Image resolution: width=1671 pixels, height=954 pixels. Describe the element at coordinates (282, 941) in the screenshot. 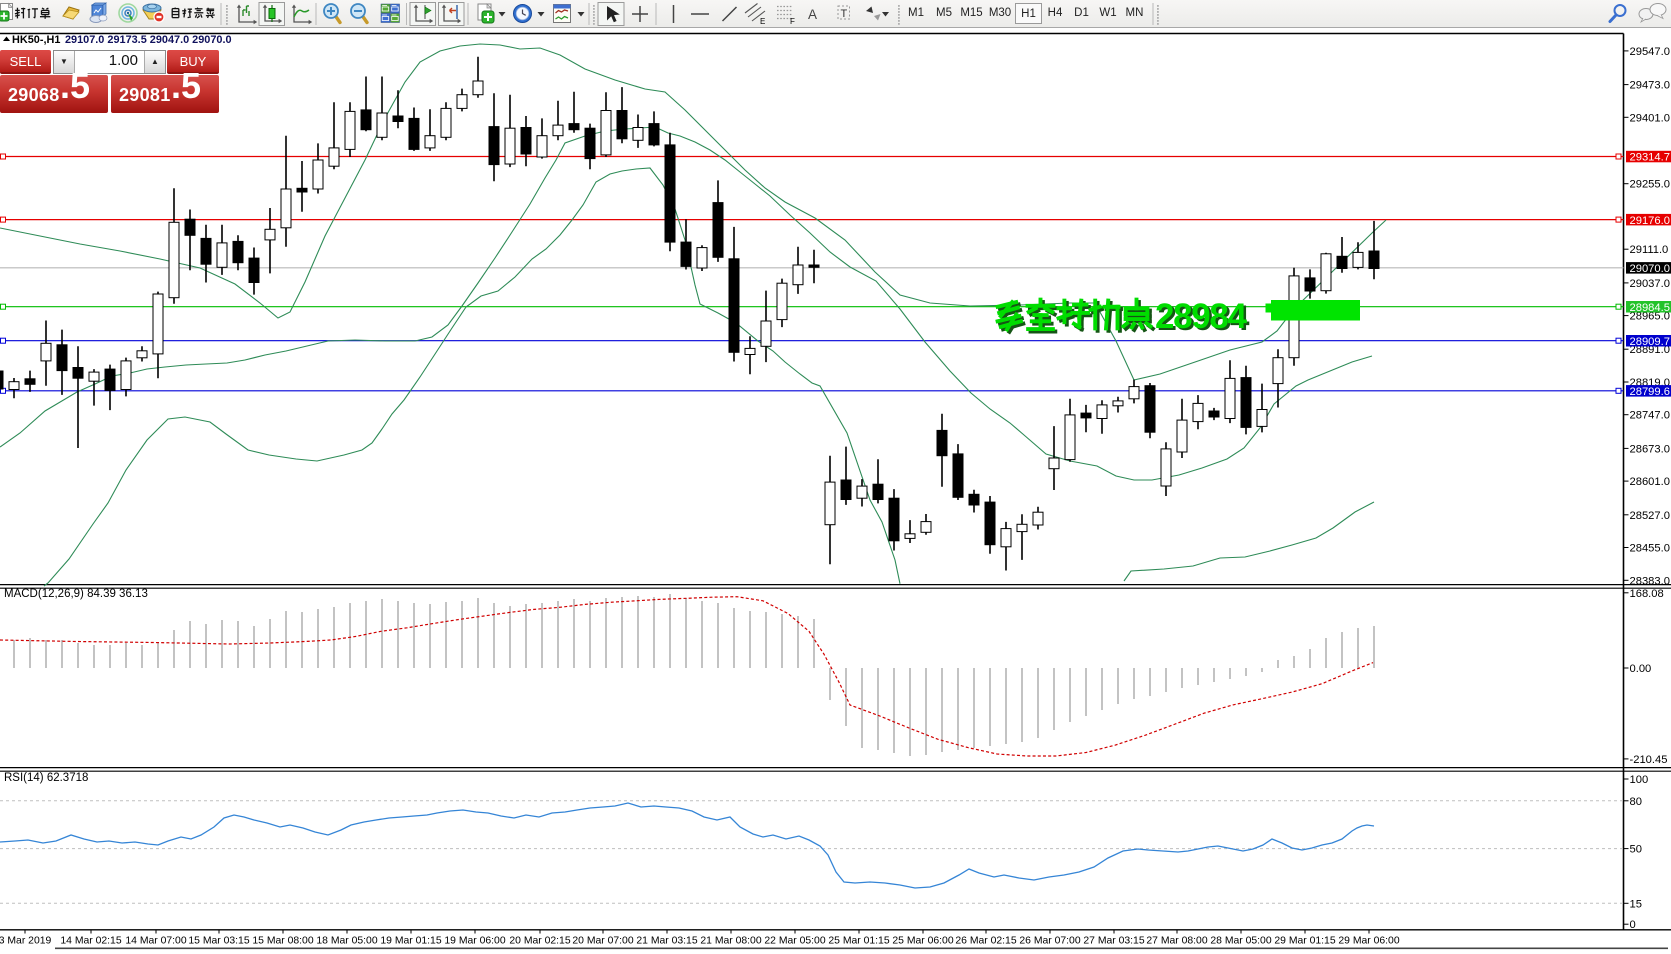

I see `svg-text: 15 Mar 08:00` at that location.